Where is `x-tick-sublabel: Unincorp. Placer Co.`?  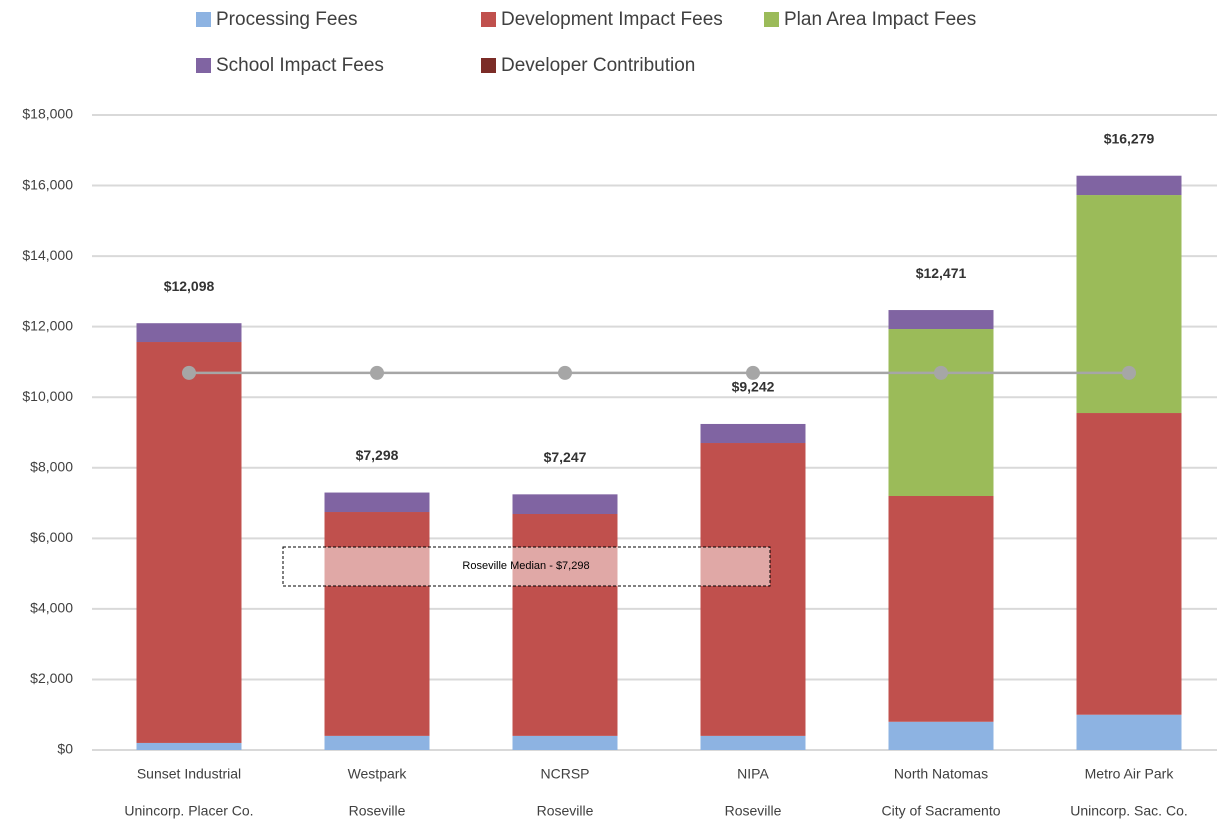 x-tick-sublabel: Unincorp. Placer Co. is located at coordinates (188, 811).